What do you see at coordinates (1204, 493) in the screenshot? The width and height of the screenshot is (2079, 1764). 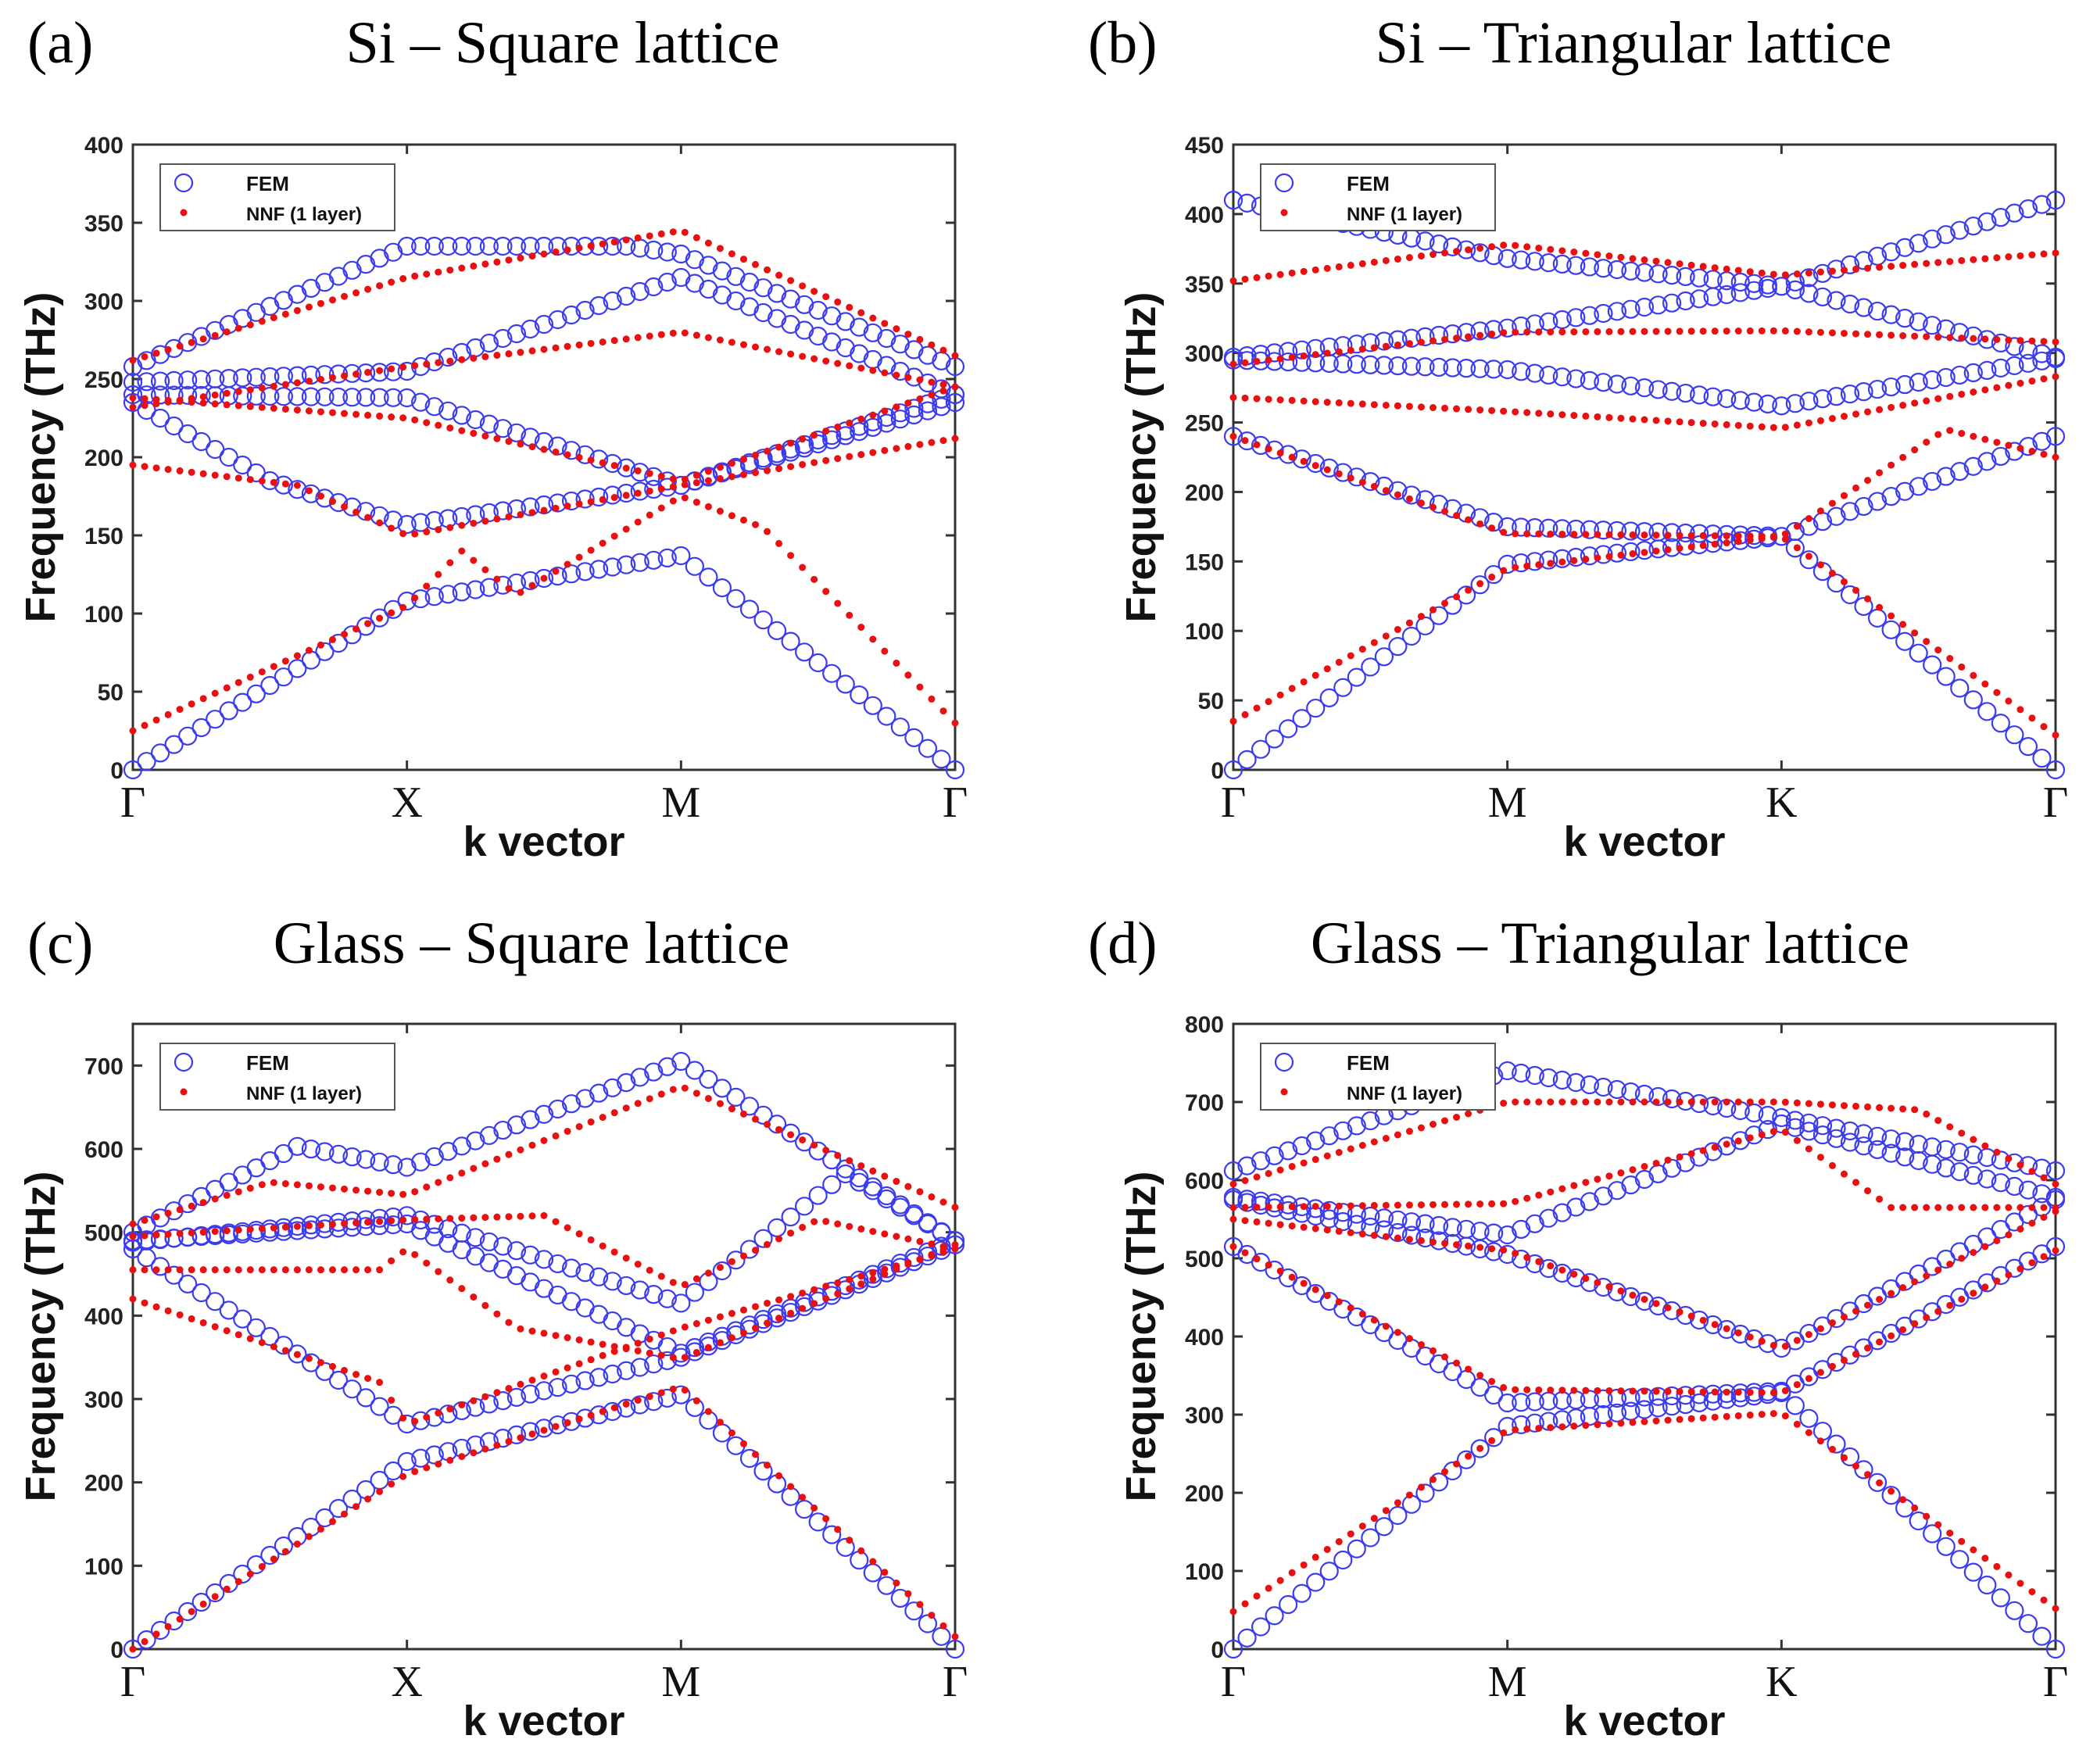 I see `y-tick-label: 200` at bounding box center [1204, 493].